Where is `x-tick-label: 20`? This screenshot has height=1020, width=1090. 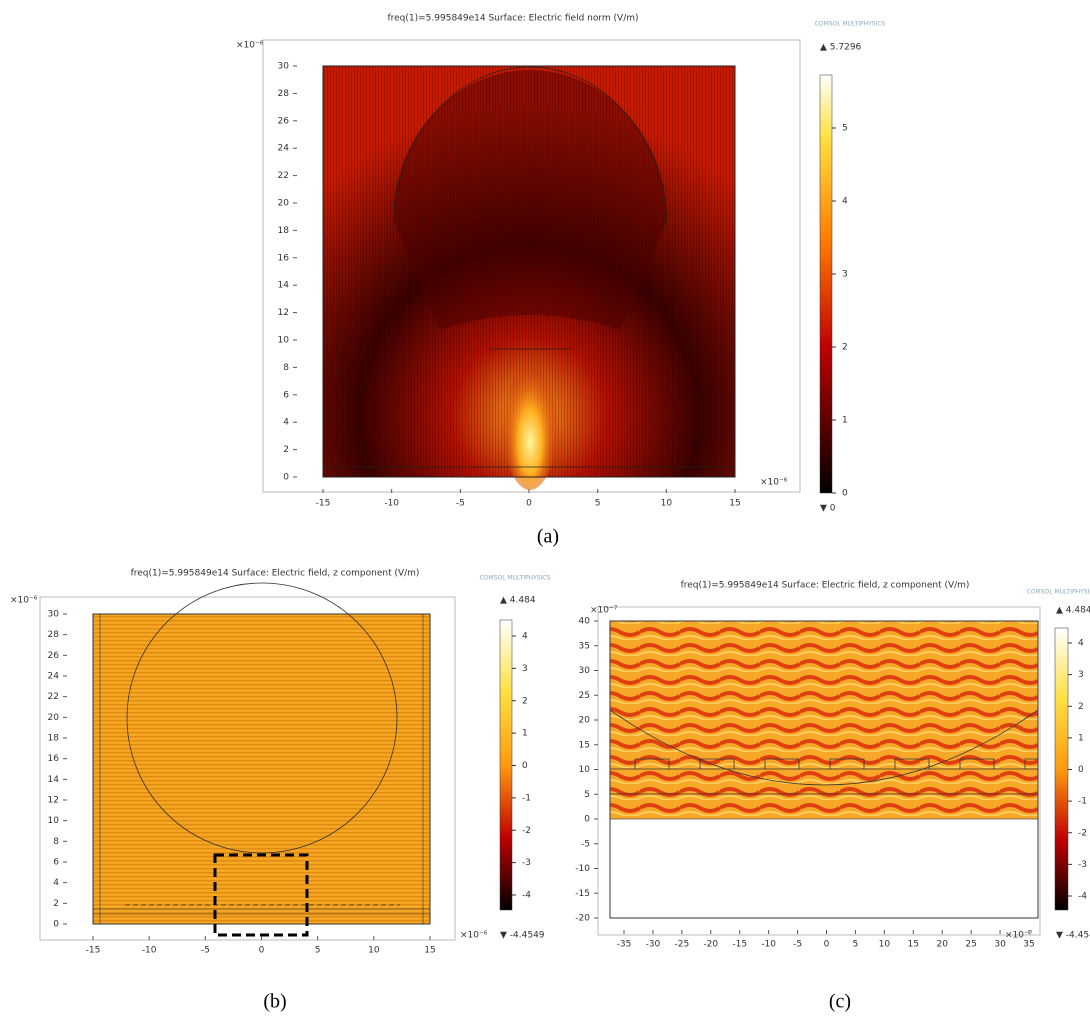 x-tick-label: 20 is located at coordinates (942, 945).